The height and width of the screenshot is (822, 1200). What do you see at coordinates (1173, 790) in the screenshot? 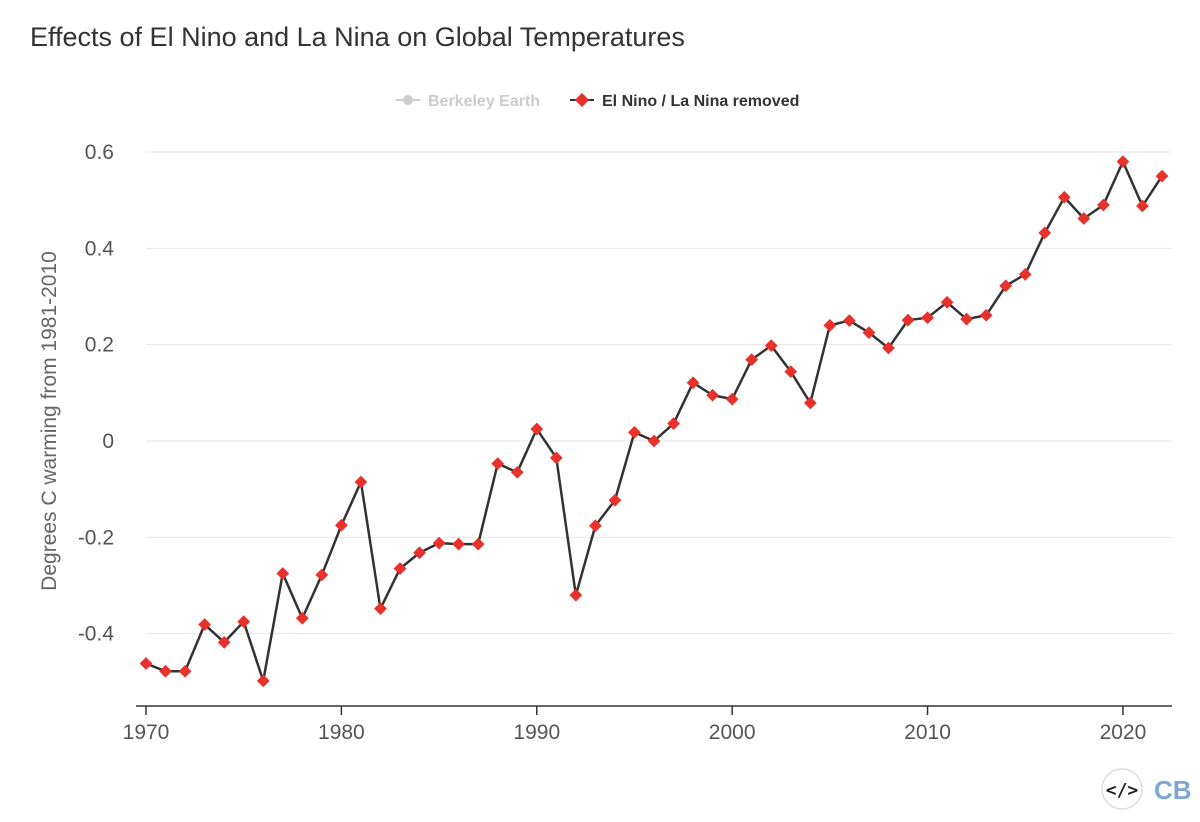
I see `carbon-brief-logo: CB` at bounding box center [1173, 790].